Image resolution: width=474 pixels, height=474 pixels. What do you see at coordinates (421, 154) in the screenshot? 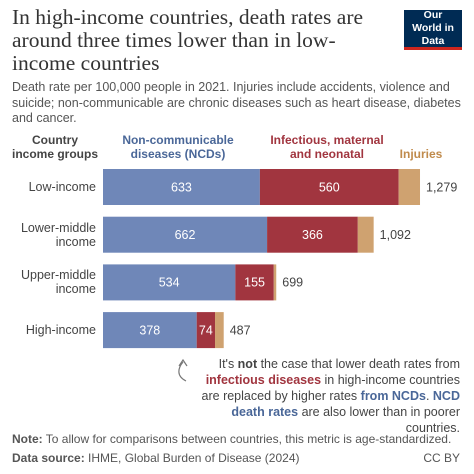
I see `legend-label: Injuries` at bounding box center [421, 154].